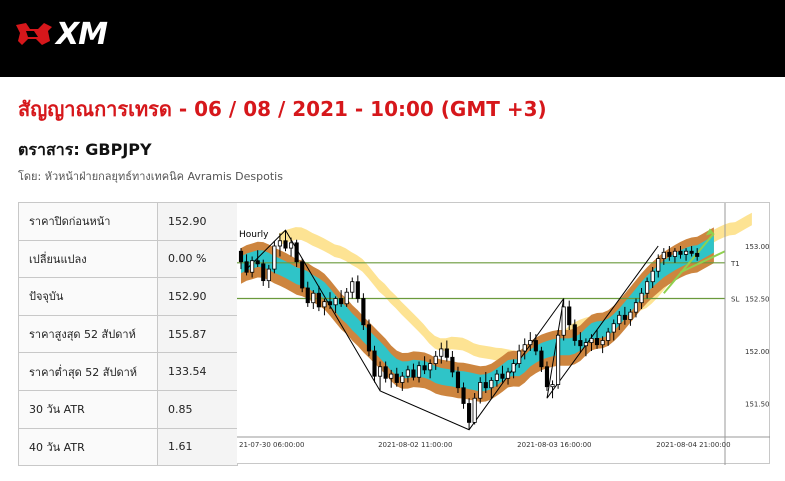  What do you see at coordinates (34, 34) in the screenshot?
I see `bull-icon` at bounding box center [34, 34].